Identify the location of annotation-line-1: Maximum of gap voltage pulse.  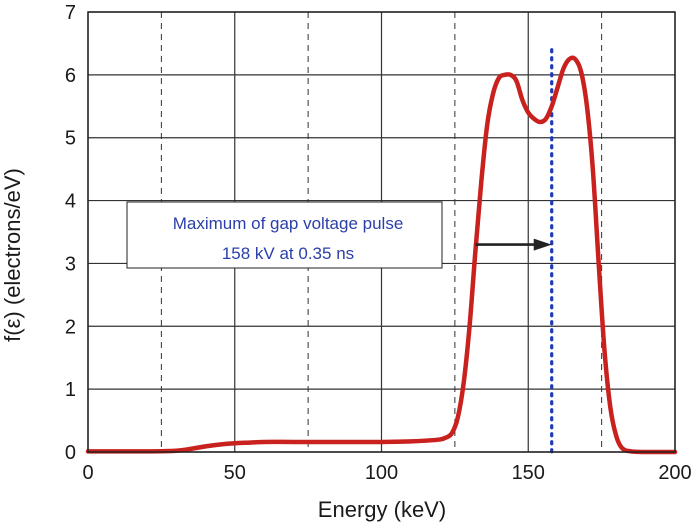
(288, 223).